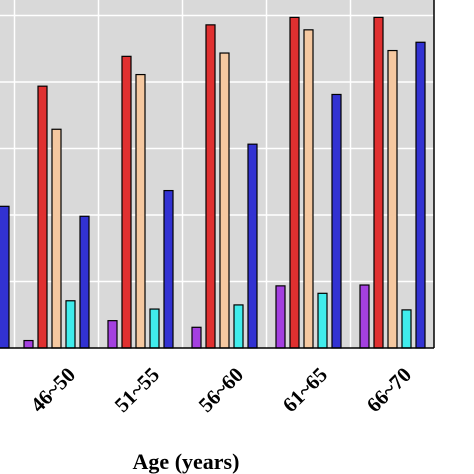 The height and width of the screenshot is (474, 474). Describe the element at coordinates (406, 329) in the screenshot. I see `bar-66~70-series-4` at that location.